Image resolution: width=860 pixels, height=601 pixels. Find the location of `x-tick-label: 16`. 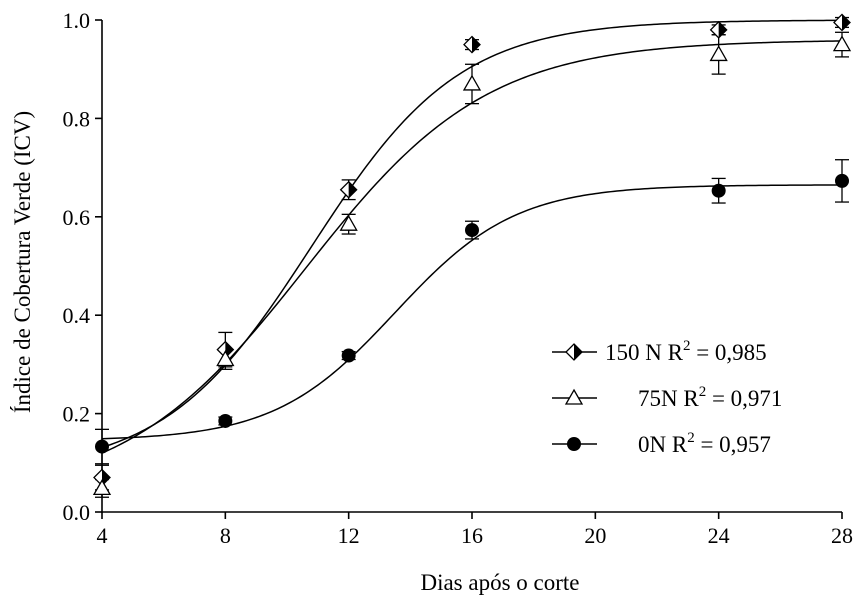

x-tick-label: 16 is located at coordinates (472, 535).